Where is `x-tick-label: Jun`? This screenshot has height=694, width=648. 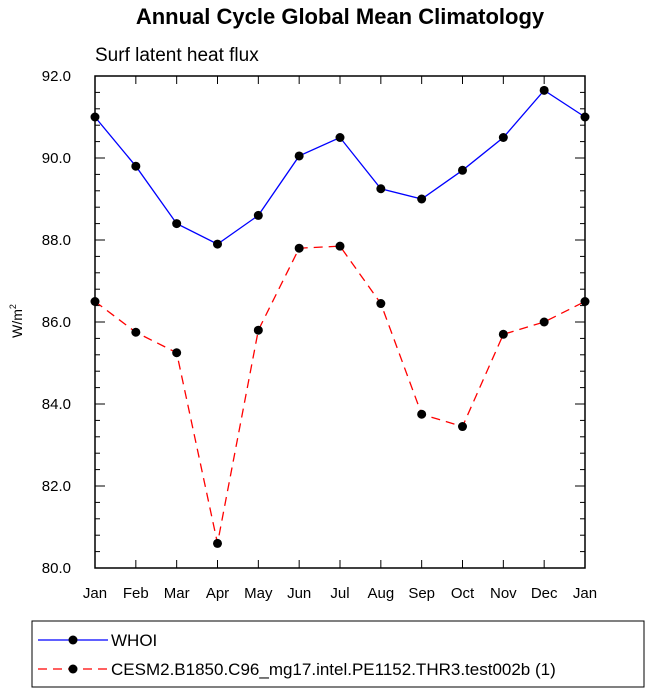
x-tick-label: Jun is located at coordinates (299, 593).